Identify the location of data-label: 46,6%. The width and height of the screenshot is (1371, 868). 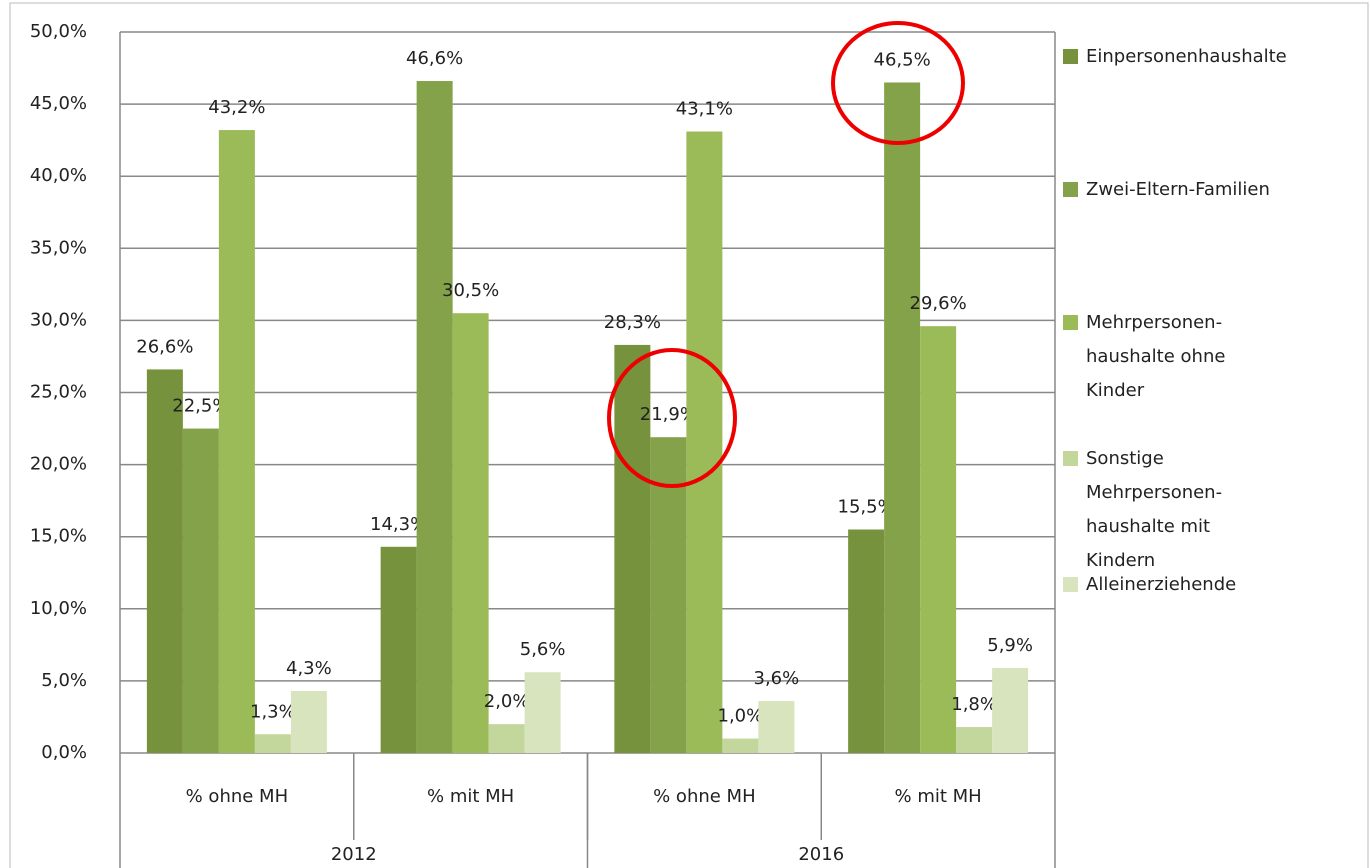
(434, 58).